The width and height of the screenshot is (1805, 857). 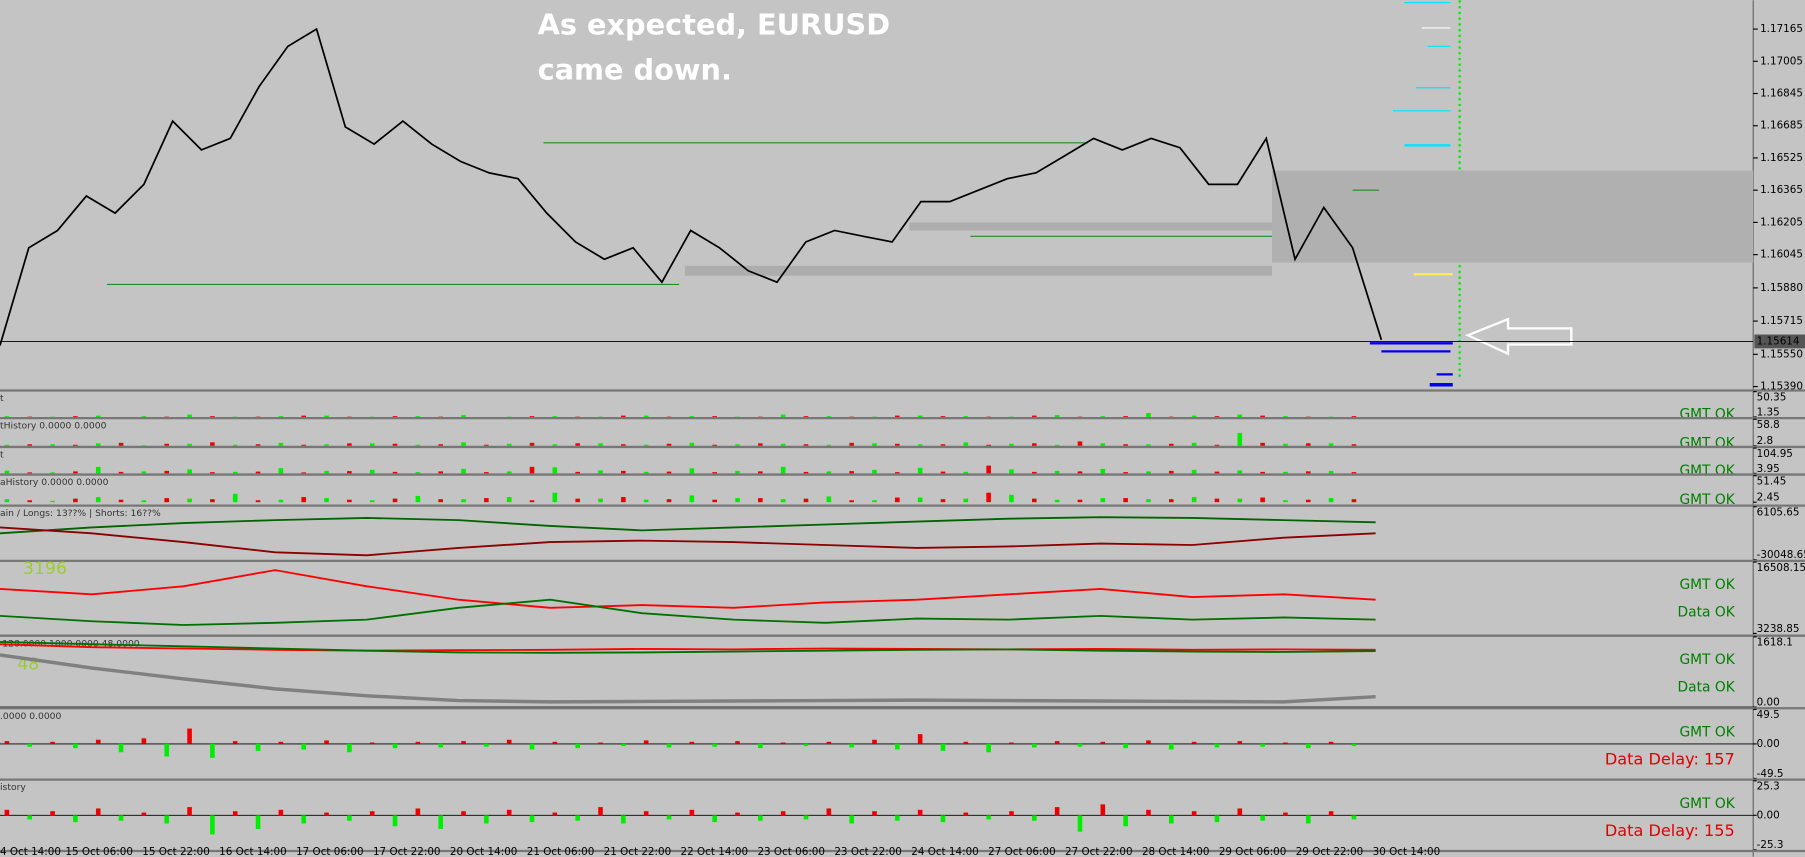 I want to click on price-zone, so click(x=1091, y=226).